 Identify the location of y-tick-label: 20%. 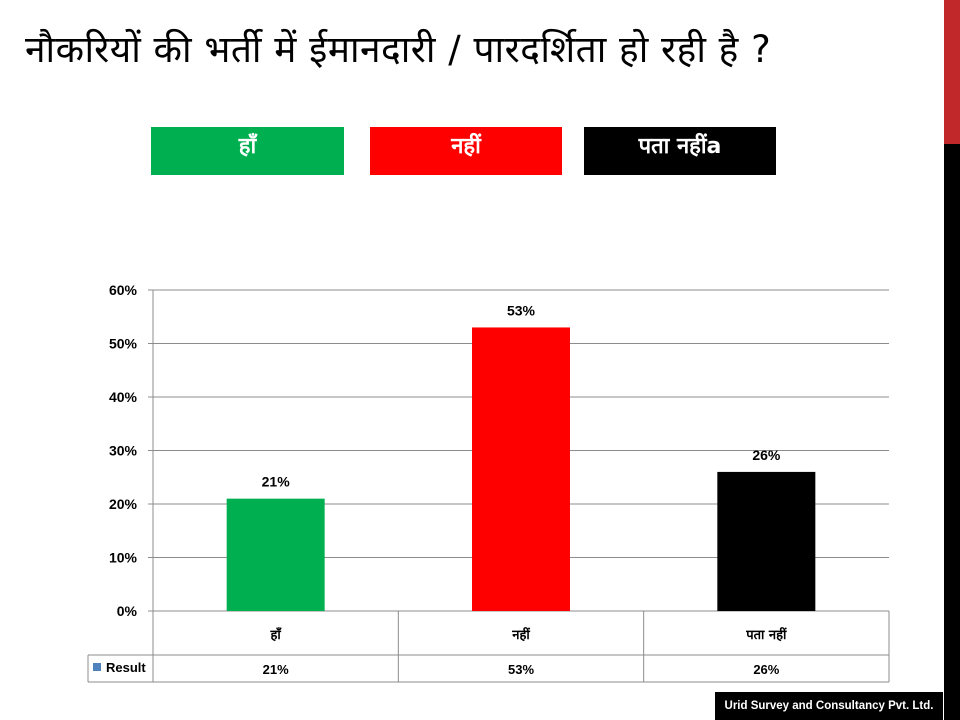
(123, 504).